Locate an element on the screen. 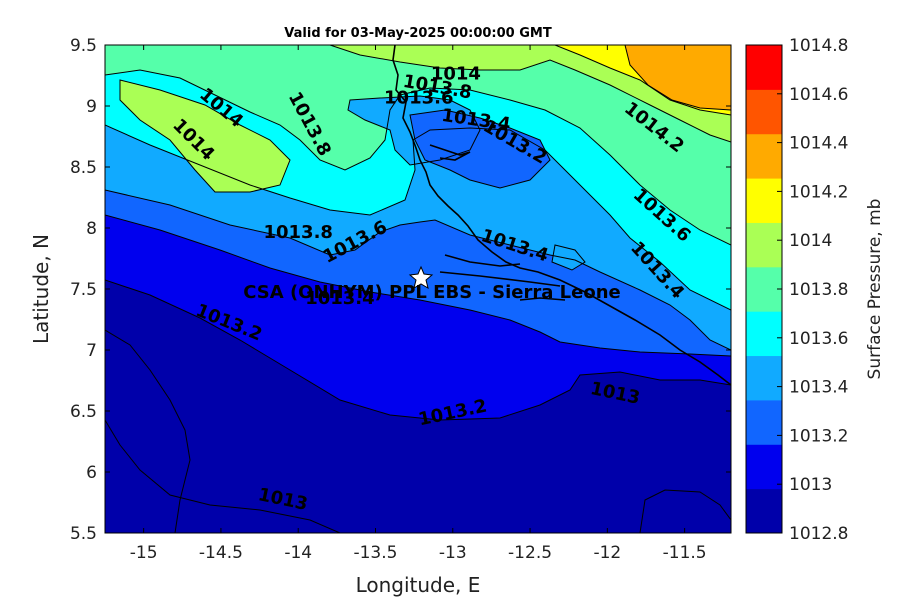 This screenshot has height=600, width=900. colorbar-tick-label: 1013.2 is located at coordinates (818, 436).